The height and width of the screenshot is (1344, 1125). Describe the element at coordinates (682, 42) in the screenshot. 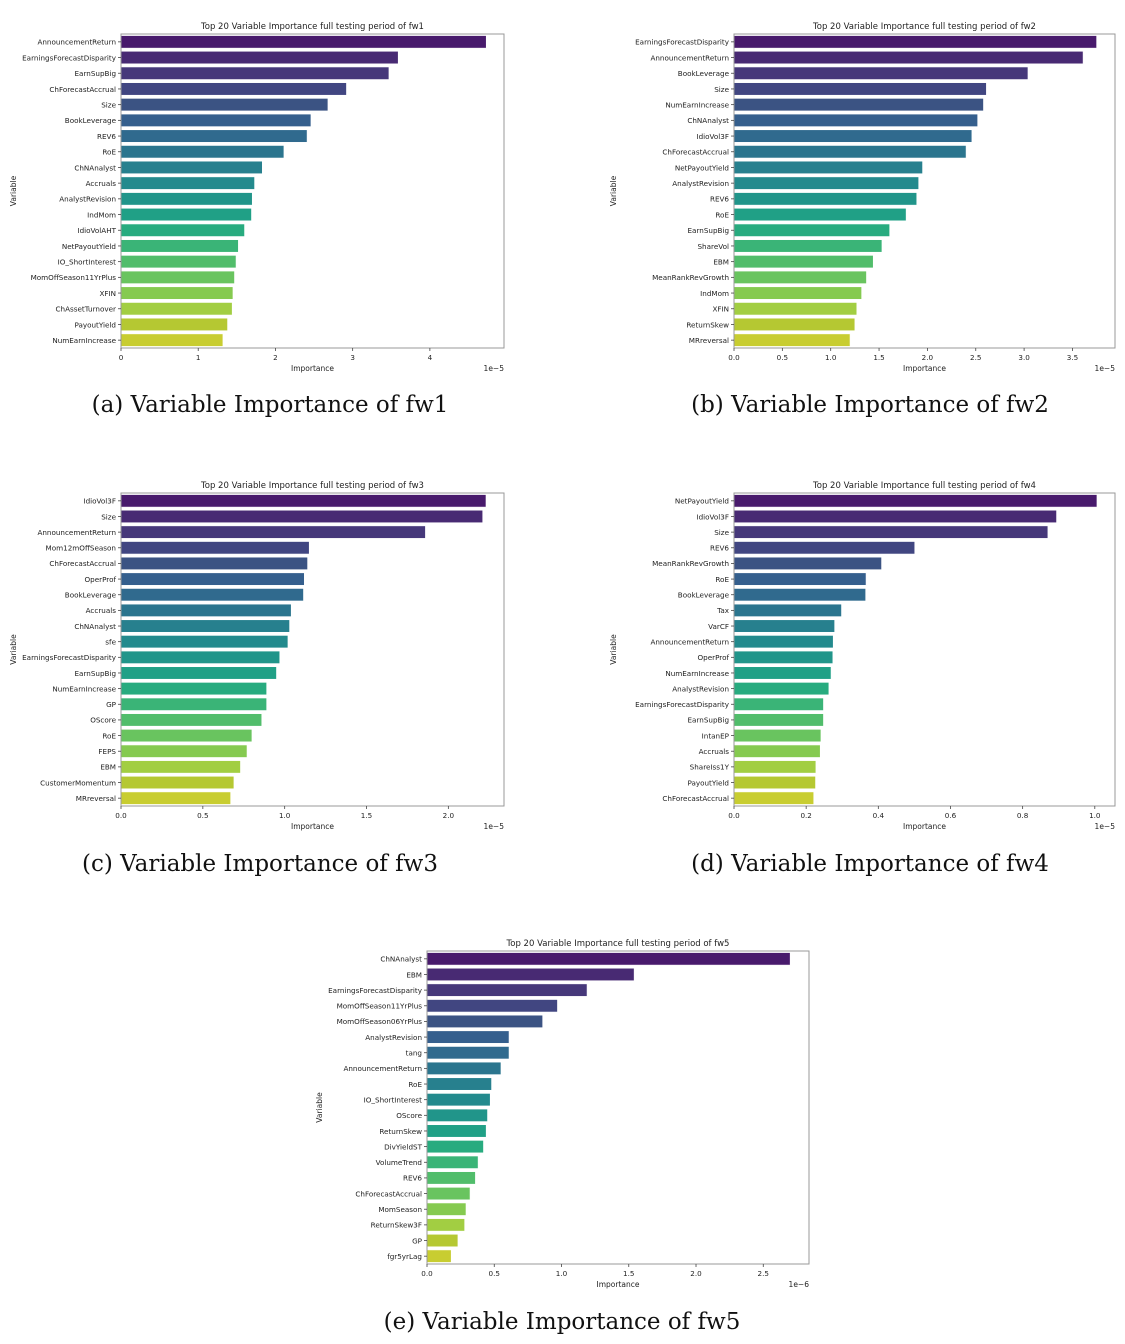

I see `y-tick-label: EarningsForecastDisparity` at that location.